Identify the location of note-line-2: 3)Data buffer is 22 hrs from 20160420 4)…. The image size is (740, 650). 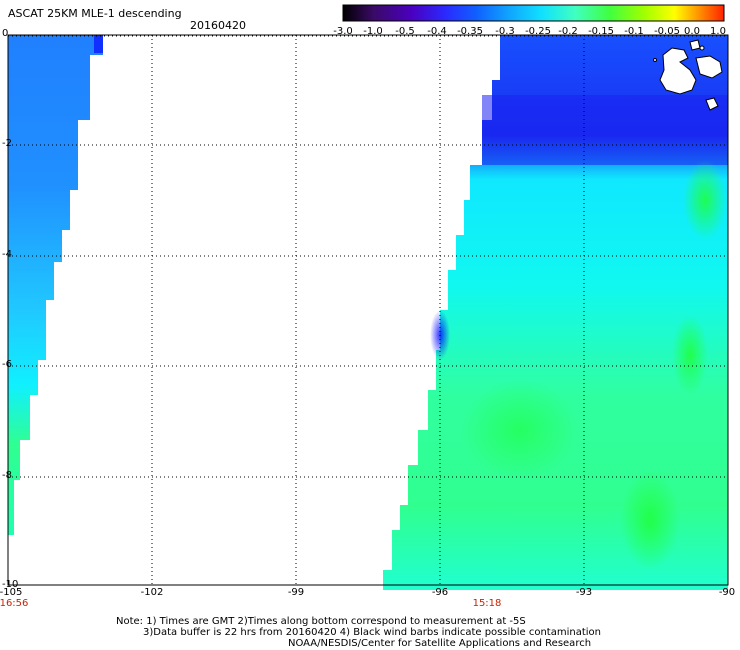
(372, 632).